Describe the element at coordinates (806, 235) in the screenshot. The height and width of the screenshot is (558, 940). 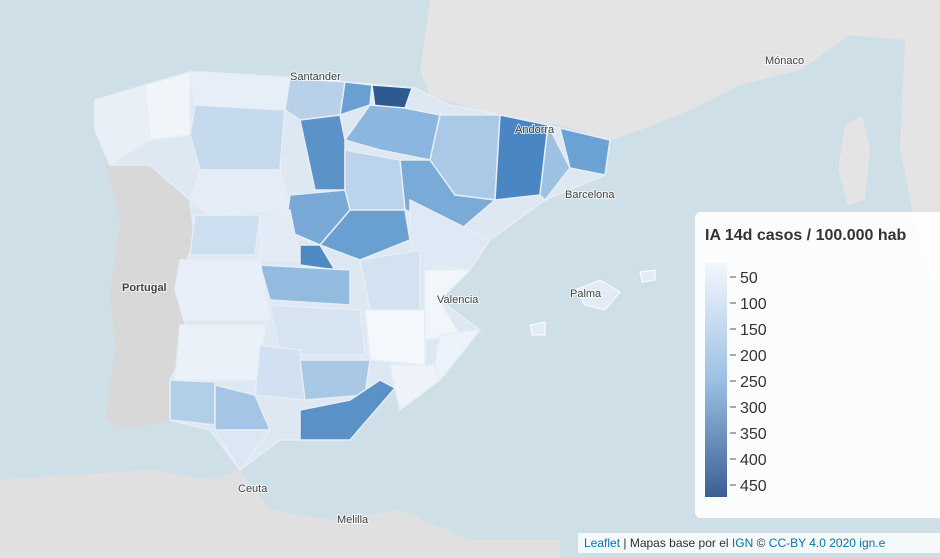
I see `legend-title: IA 14d casos / 100.000 hab` at that location.